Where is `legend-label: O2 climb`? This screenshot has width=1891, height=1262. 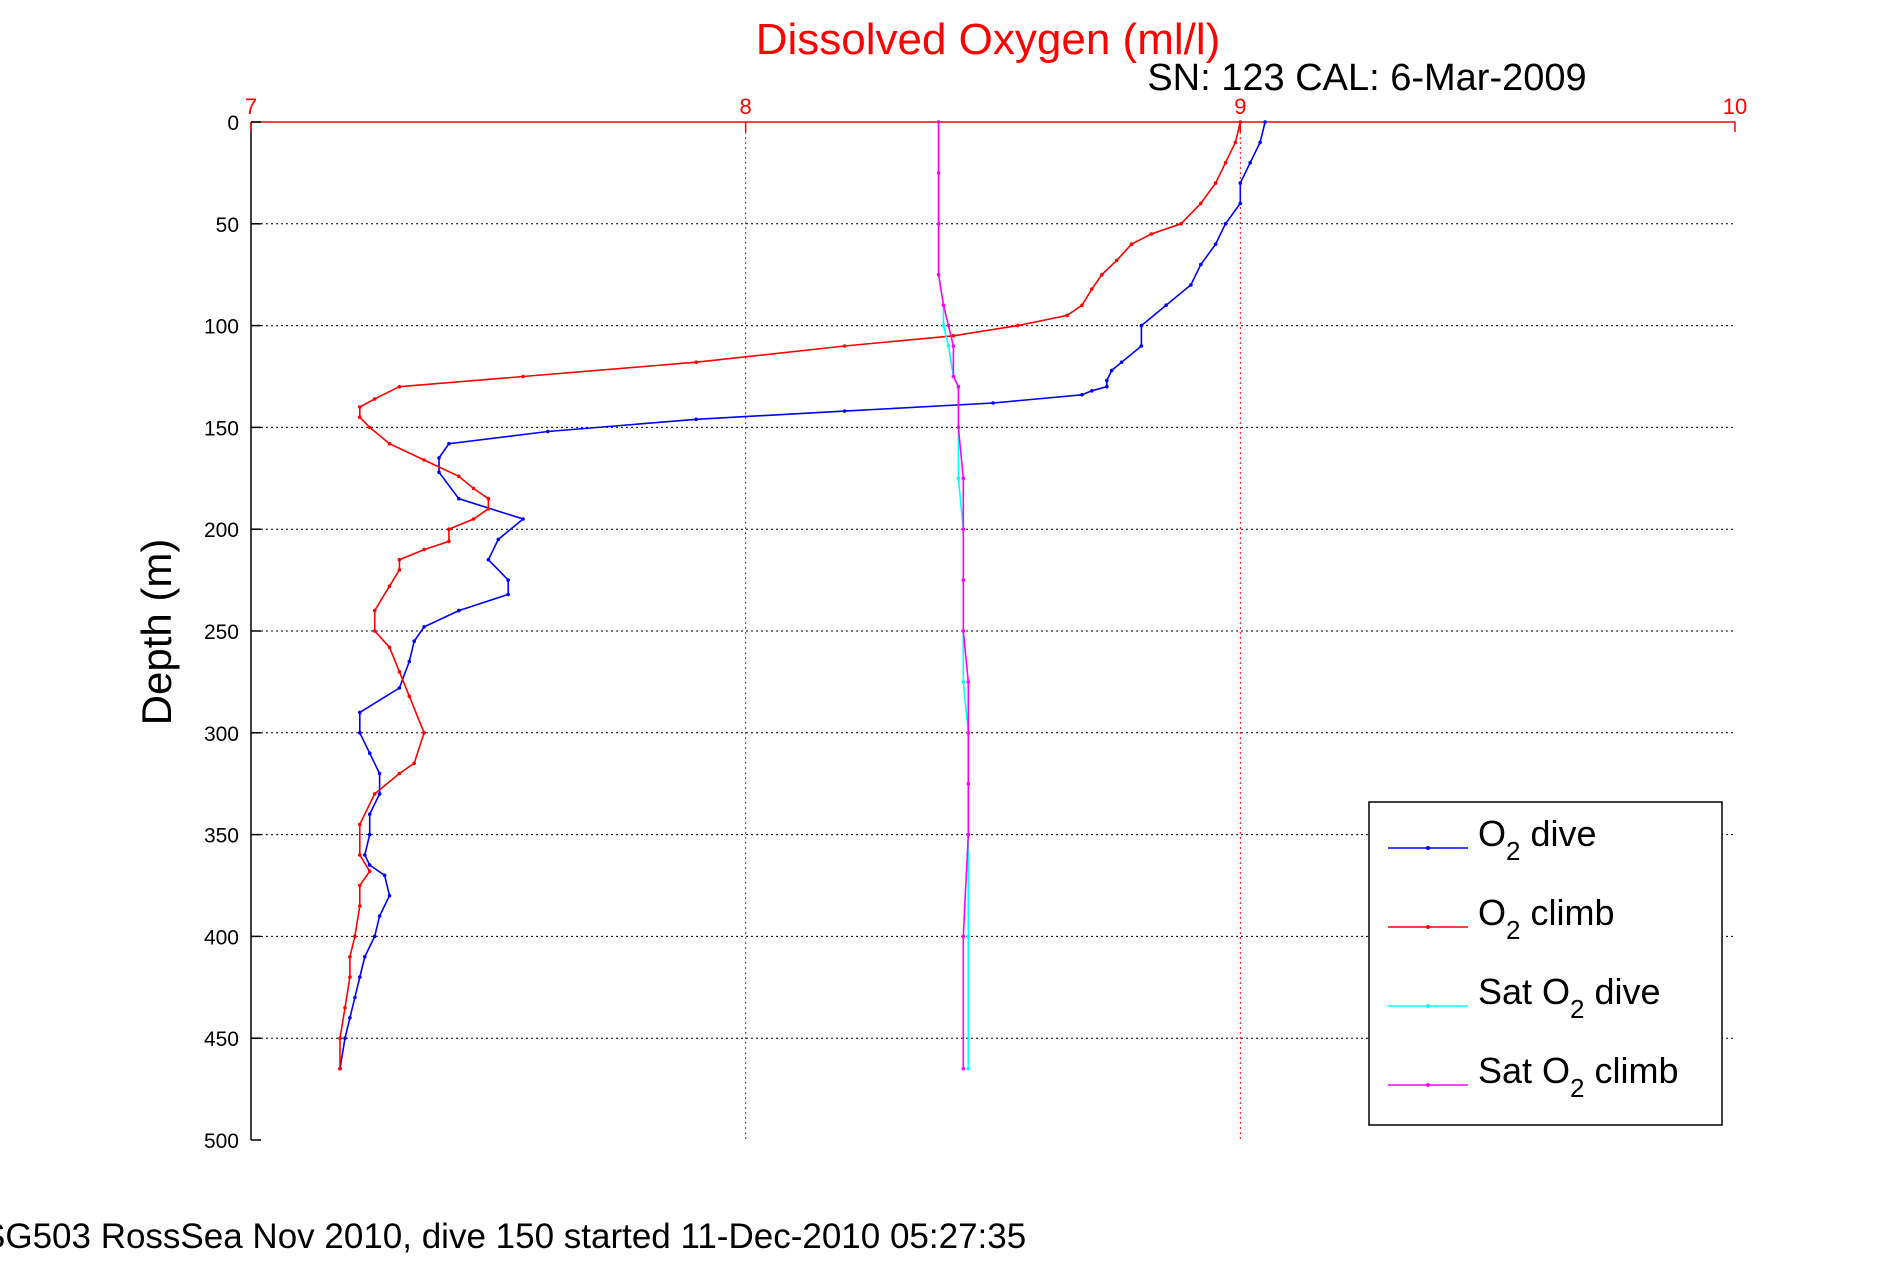 legend-label: O2 climb is located at coordinates (1546, 918).